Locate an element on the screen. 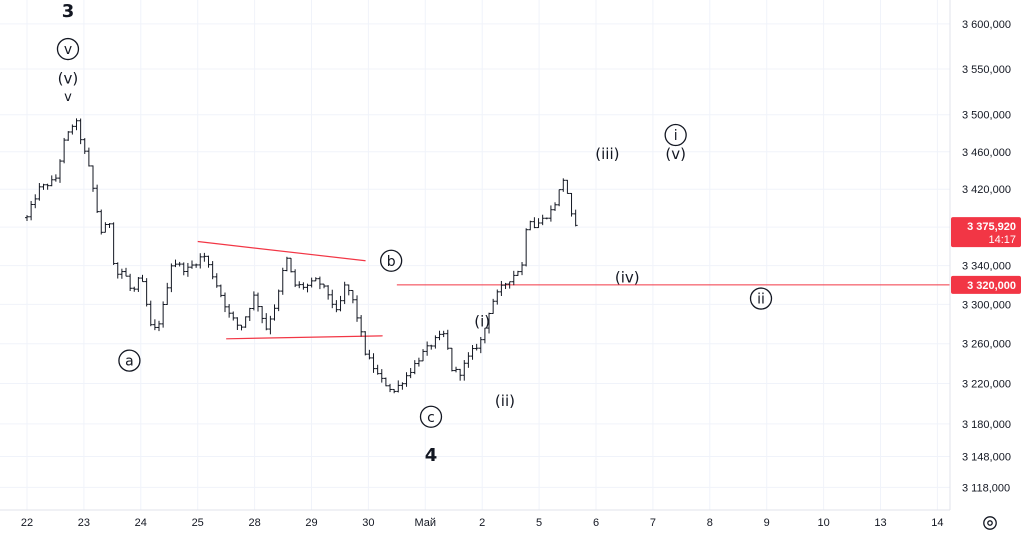 The width and height of the screenshot is (1024, 538). wave-label: (ii) is located at coordinates (505, 401).